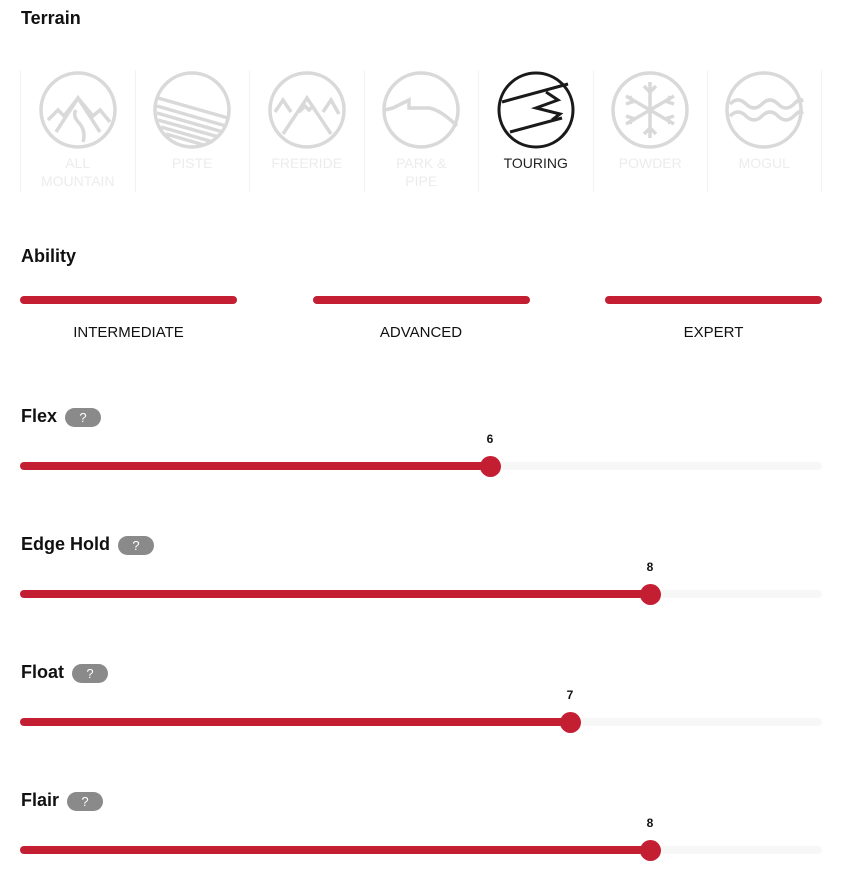 The height and width of the screenshot is (895, 853). What do you see at coordinates (65, 544) in the screenshot?
I see `edge-hold-label: Edge Hold` at bounding box center [65, 544].